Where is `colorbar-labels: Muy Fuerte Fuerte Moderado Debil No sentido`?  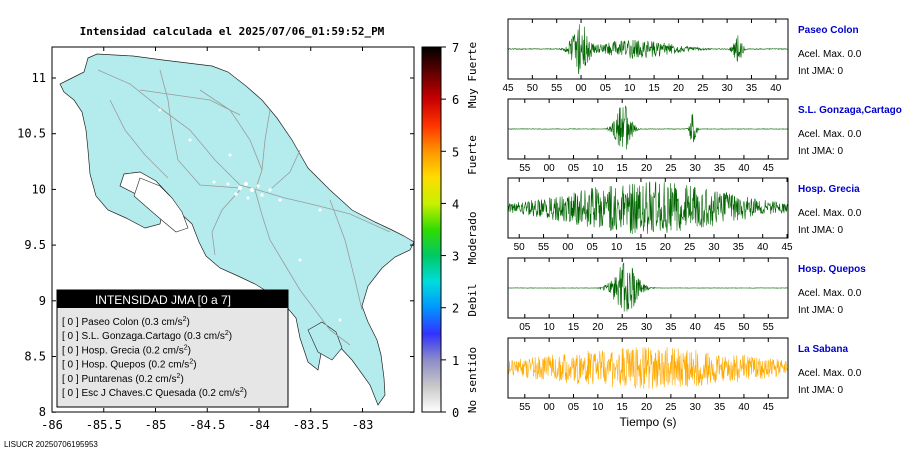 colorbar-labels: Muy Fuerte Fuerte Moderado Debil No sentido is located at coordinates (472, 227).